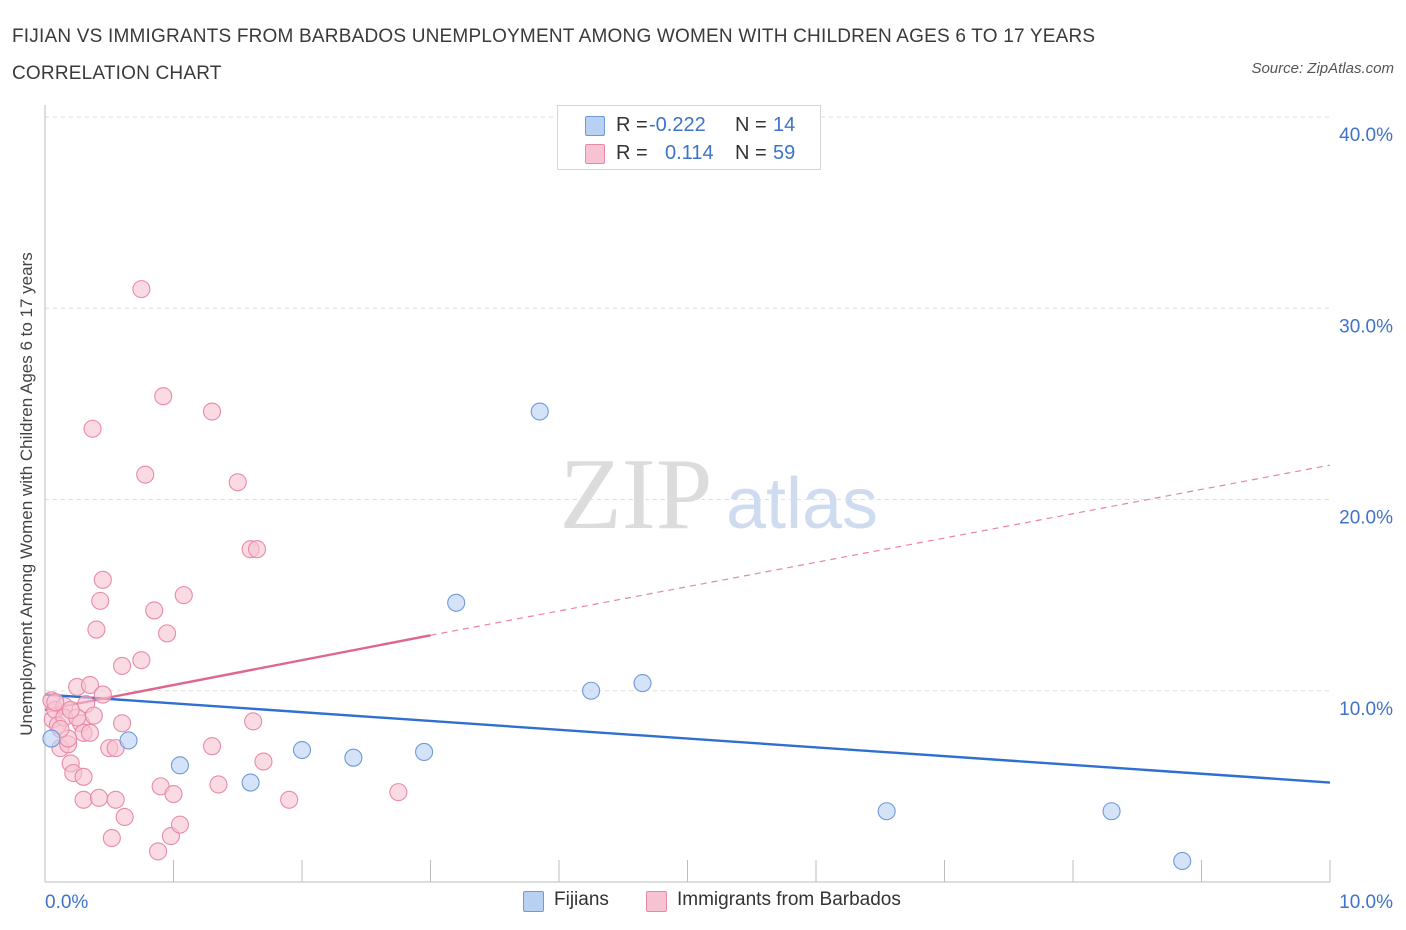 Image resolution: width=1406 pixels, height=930 pixels. I want to click on y-tick-label: 40.0%, so click(1366, 135).